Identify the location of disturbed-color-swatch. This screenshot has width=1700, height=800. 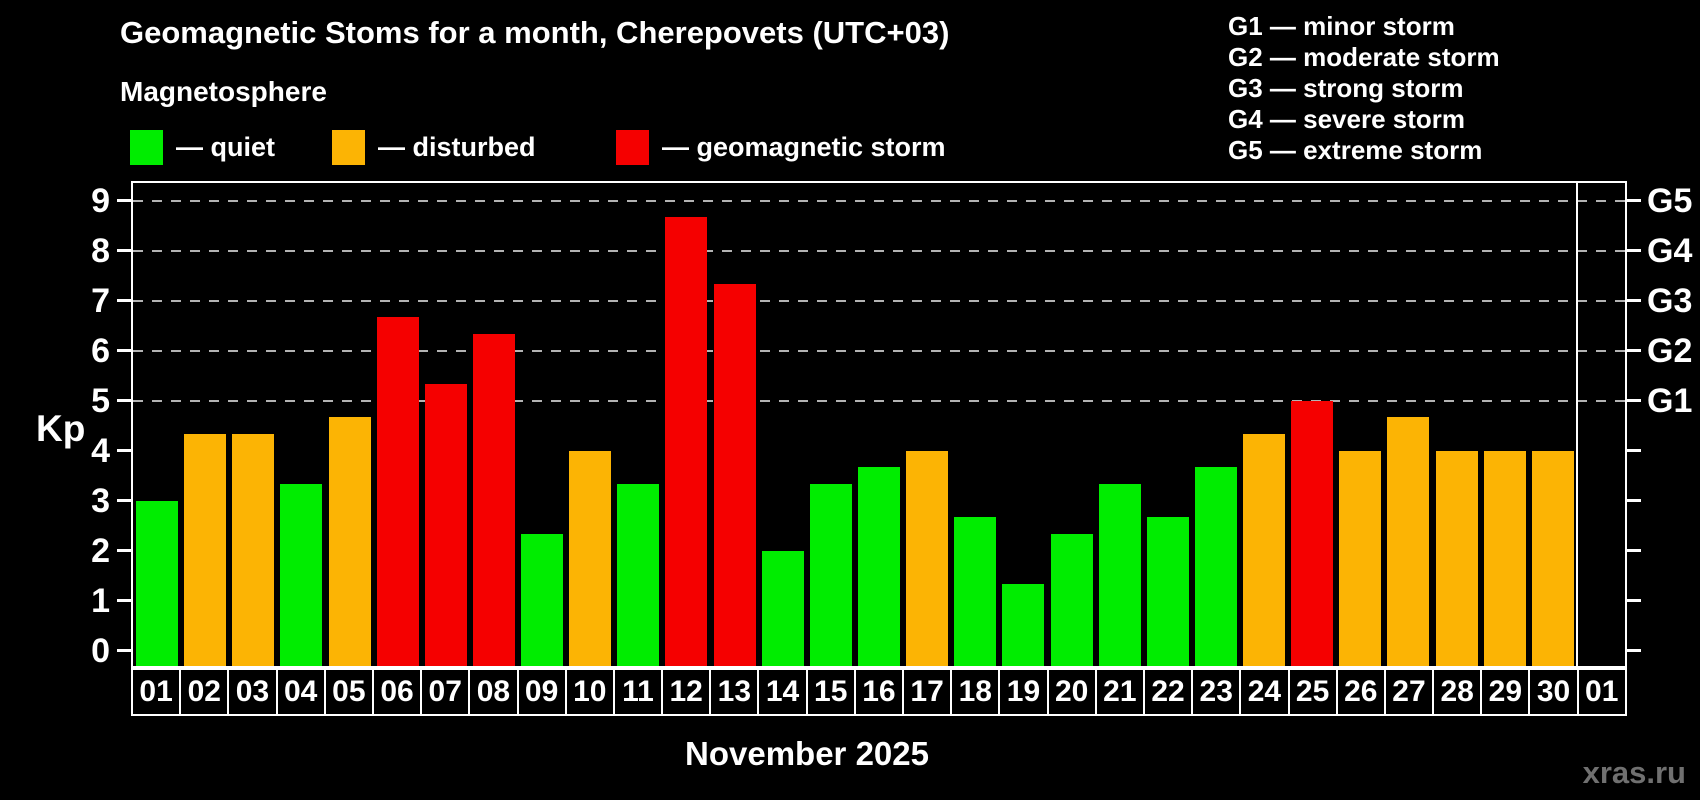
(348, 147).